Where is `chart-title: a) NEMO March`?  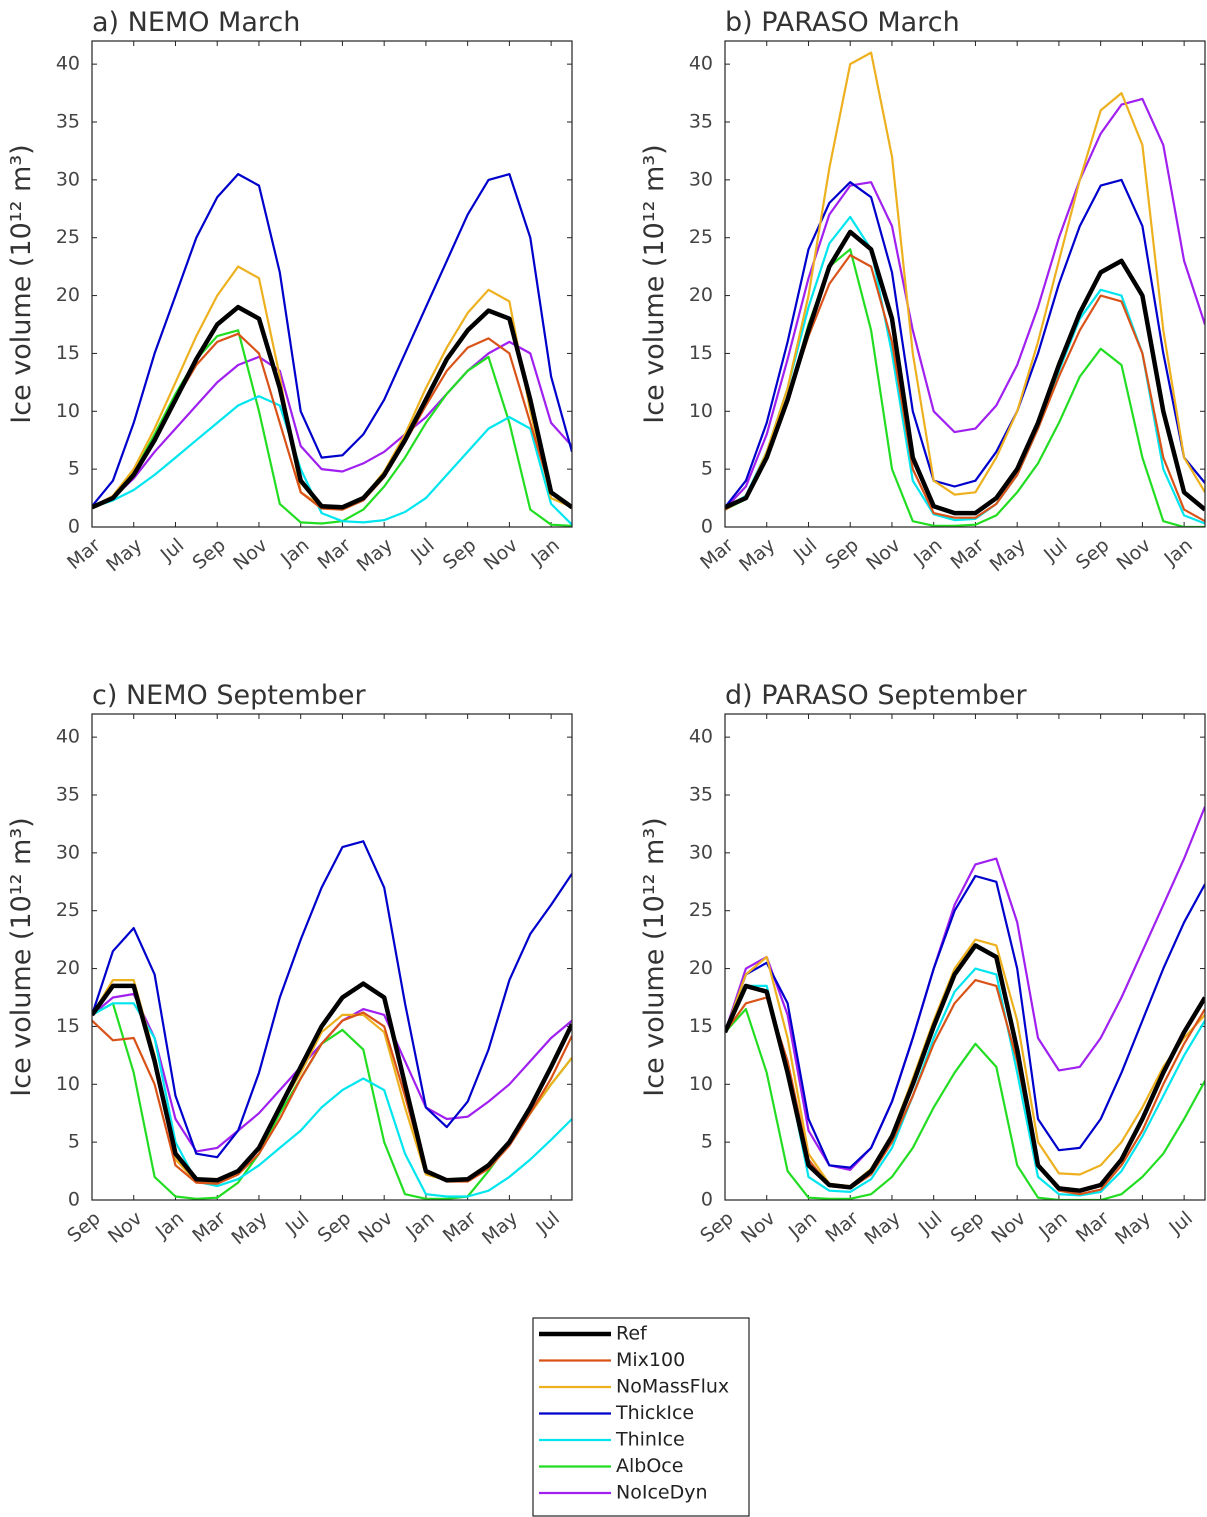 chart-title: a) NEMO March is located at coordinates (196, 22).